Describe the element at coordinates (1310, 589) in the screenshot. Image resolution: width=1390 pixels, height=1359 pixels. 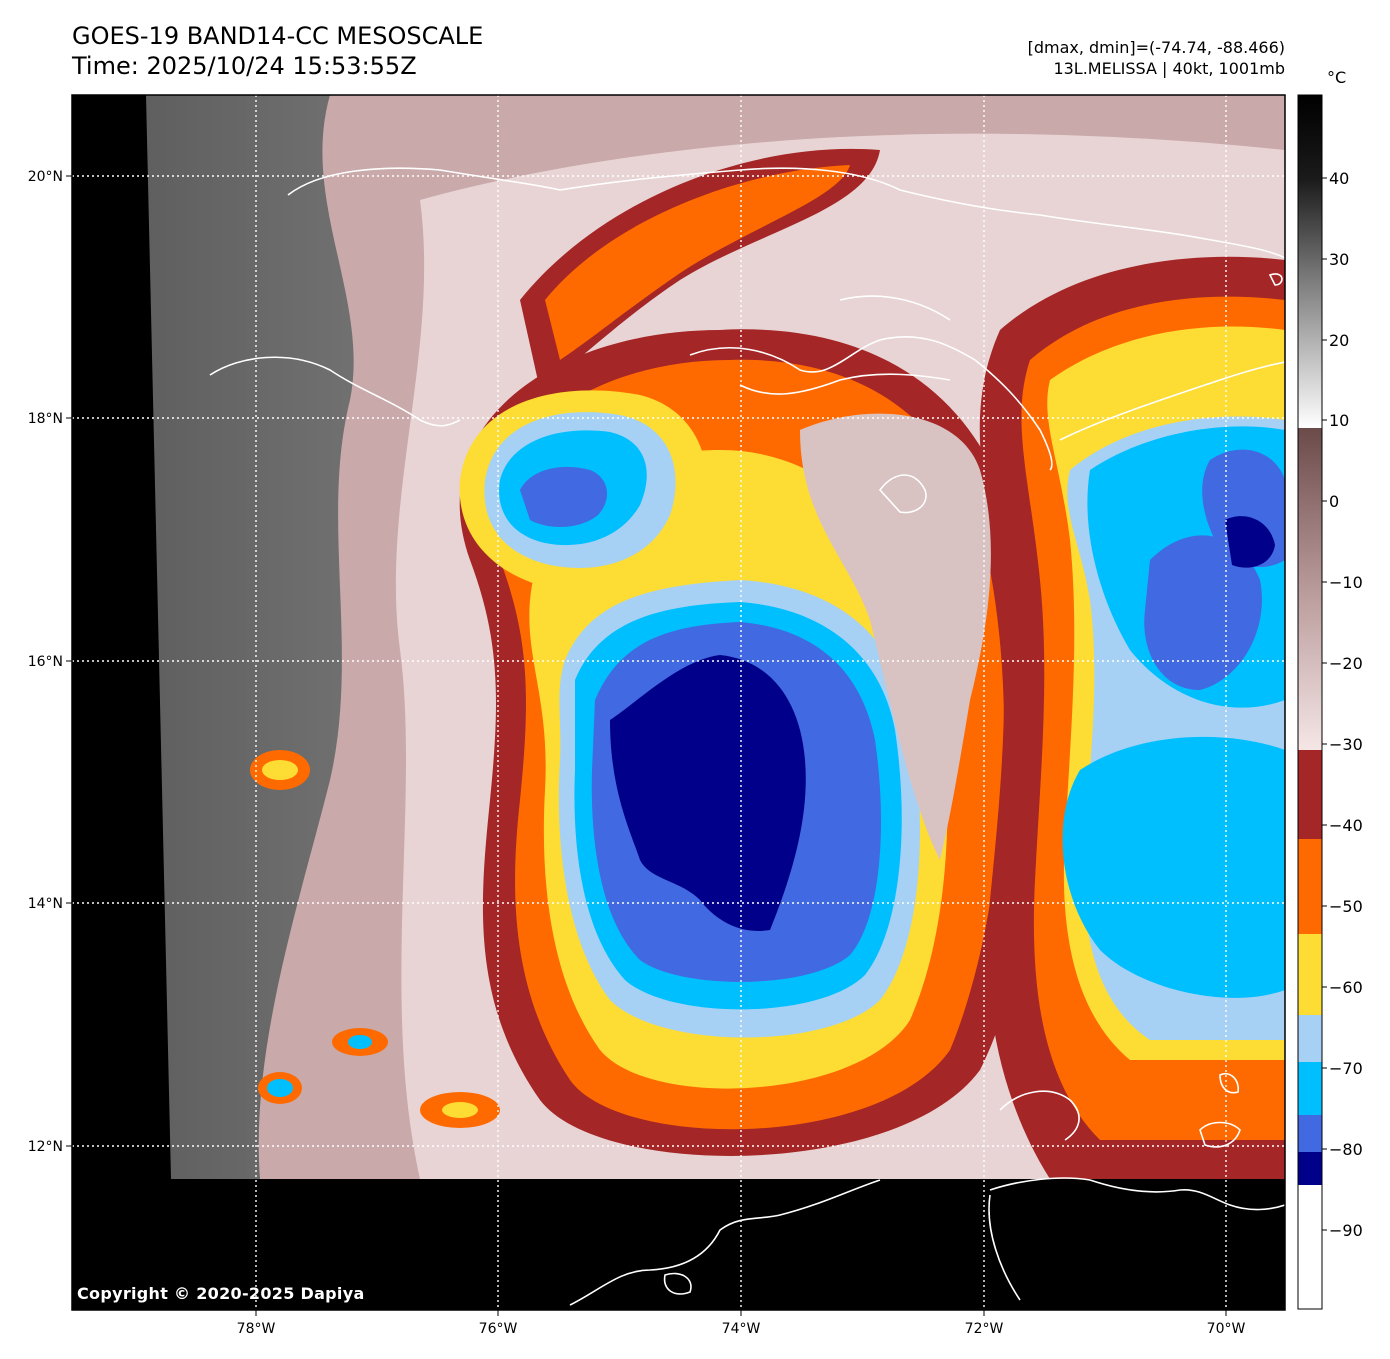
I see `colorbar-brown-segment` at that location.